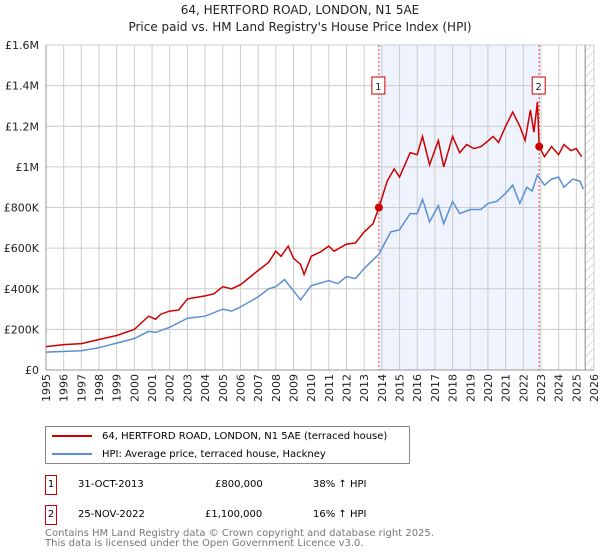 Image resolution: width=600 pixels, height=560 pixels. Describe the element at coordinates (470, 388) in the screenshot. I see `x-tick-label: 2019` at that location.